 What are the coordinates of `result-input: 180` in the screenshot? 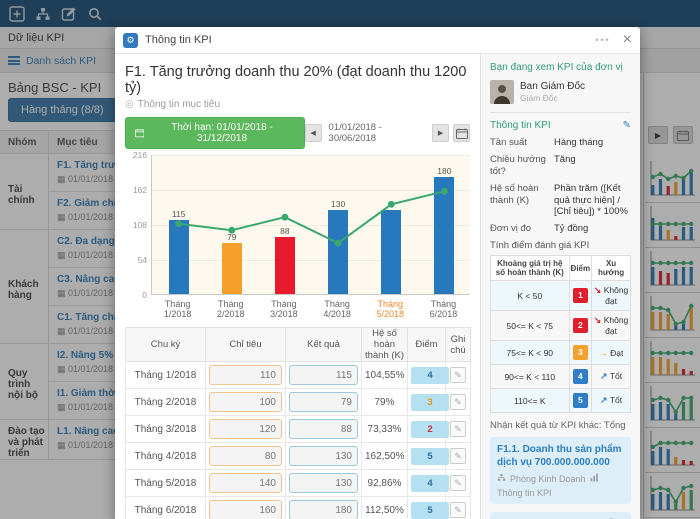 It's located at (323, 509).